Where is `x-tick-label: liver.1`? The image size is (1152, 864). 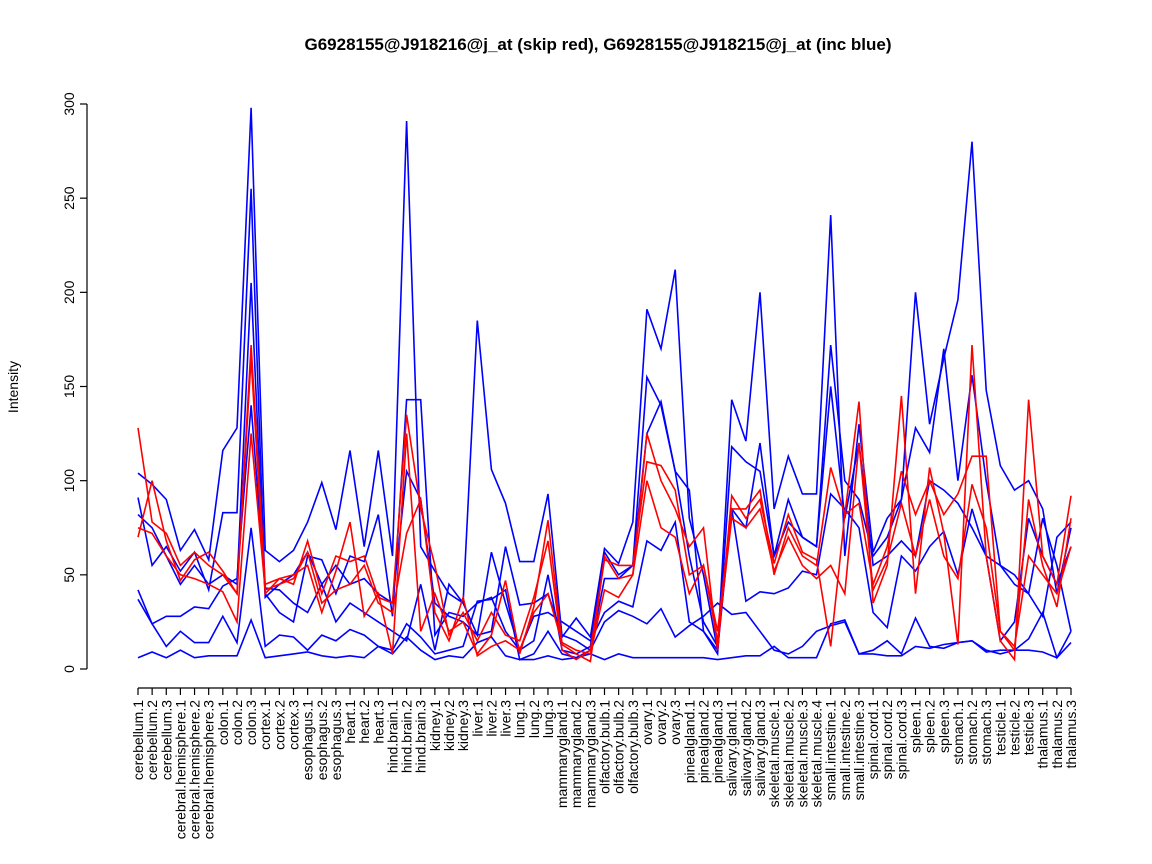 x-tick-label: liver.1 is located at coordinates (477, 718).